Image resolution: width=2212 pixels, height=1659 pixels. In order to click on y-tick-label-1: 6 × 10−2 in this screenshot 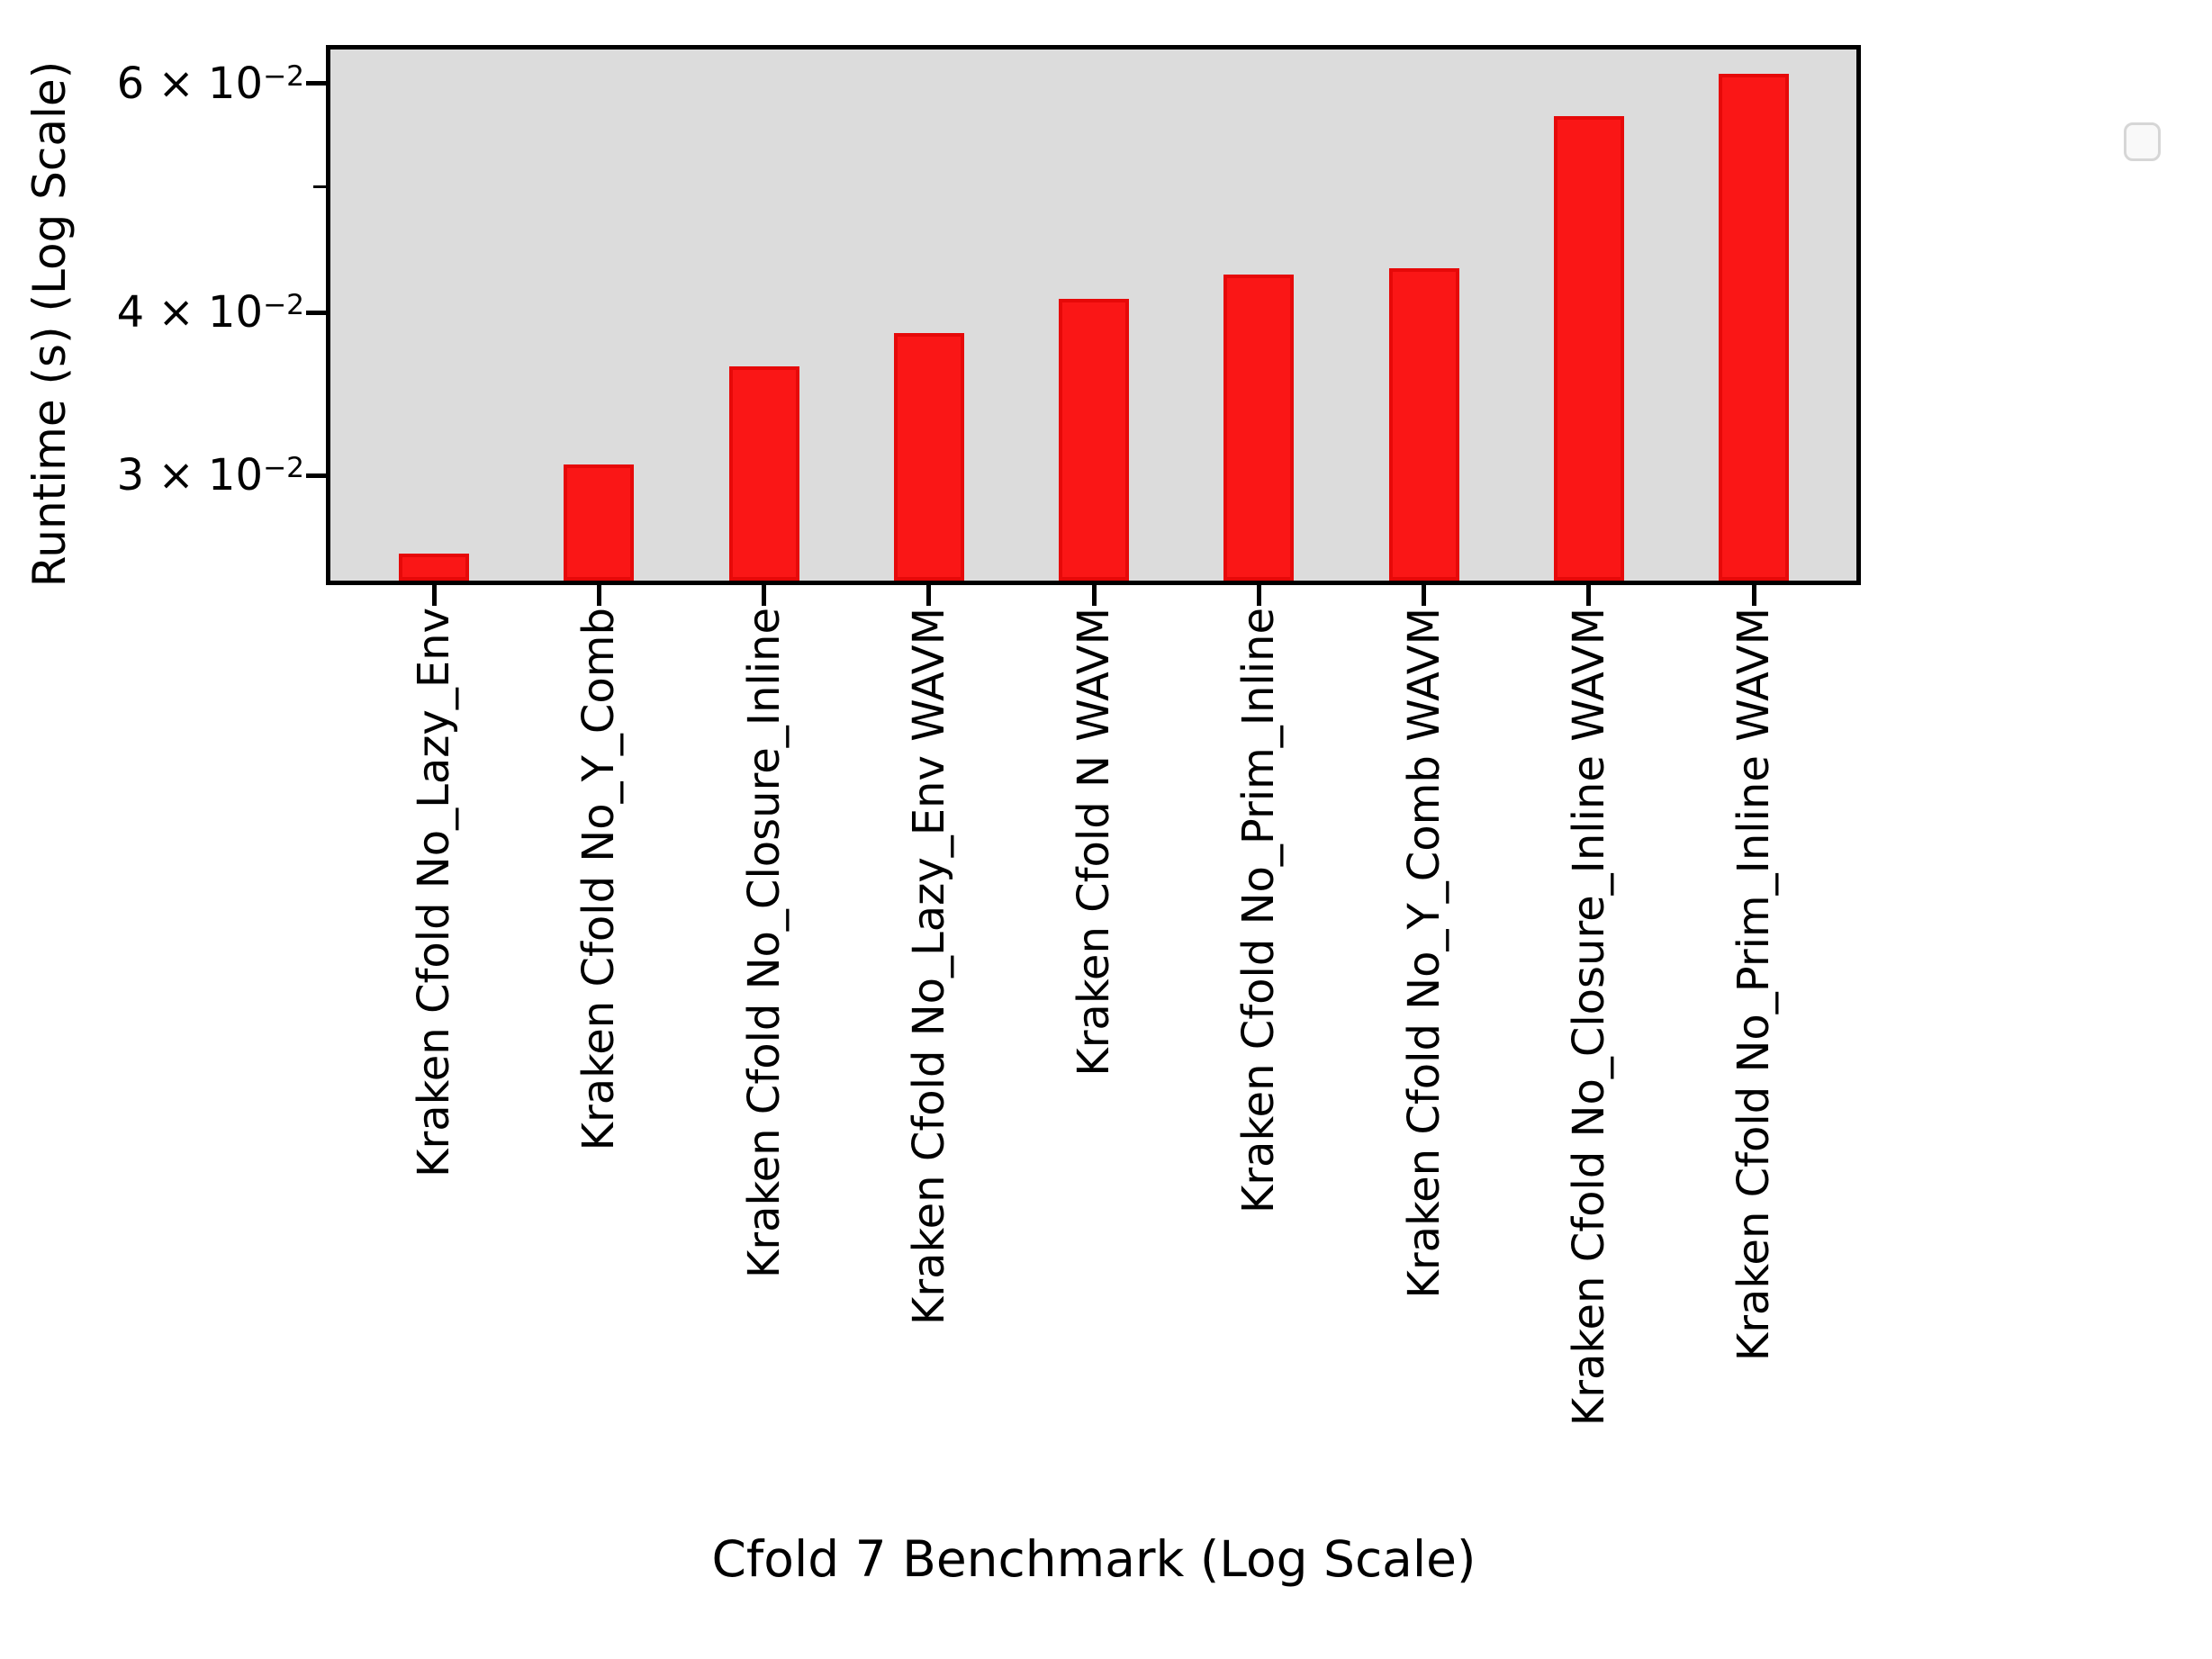, I will do `click(210, 82)`.